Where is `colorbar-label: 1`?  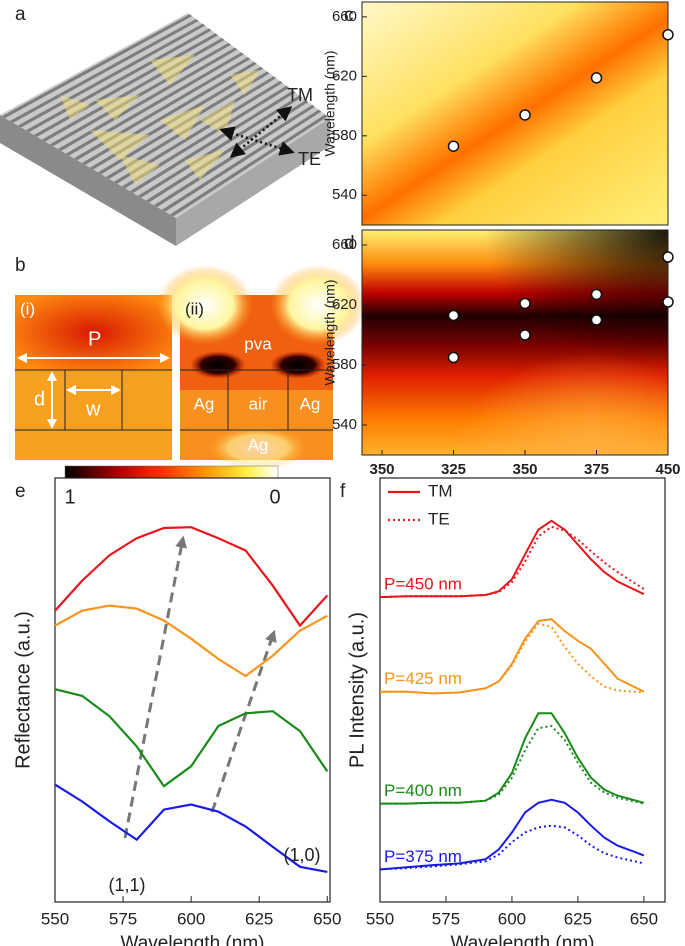 colorbar-label: 1 is located at coordinates (69, 497).